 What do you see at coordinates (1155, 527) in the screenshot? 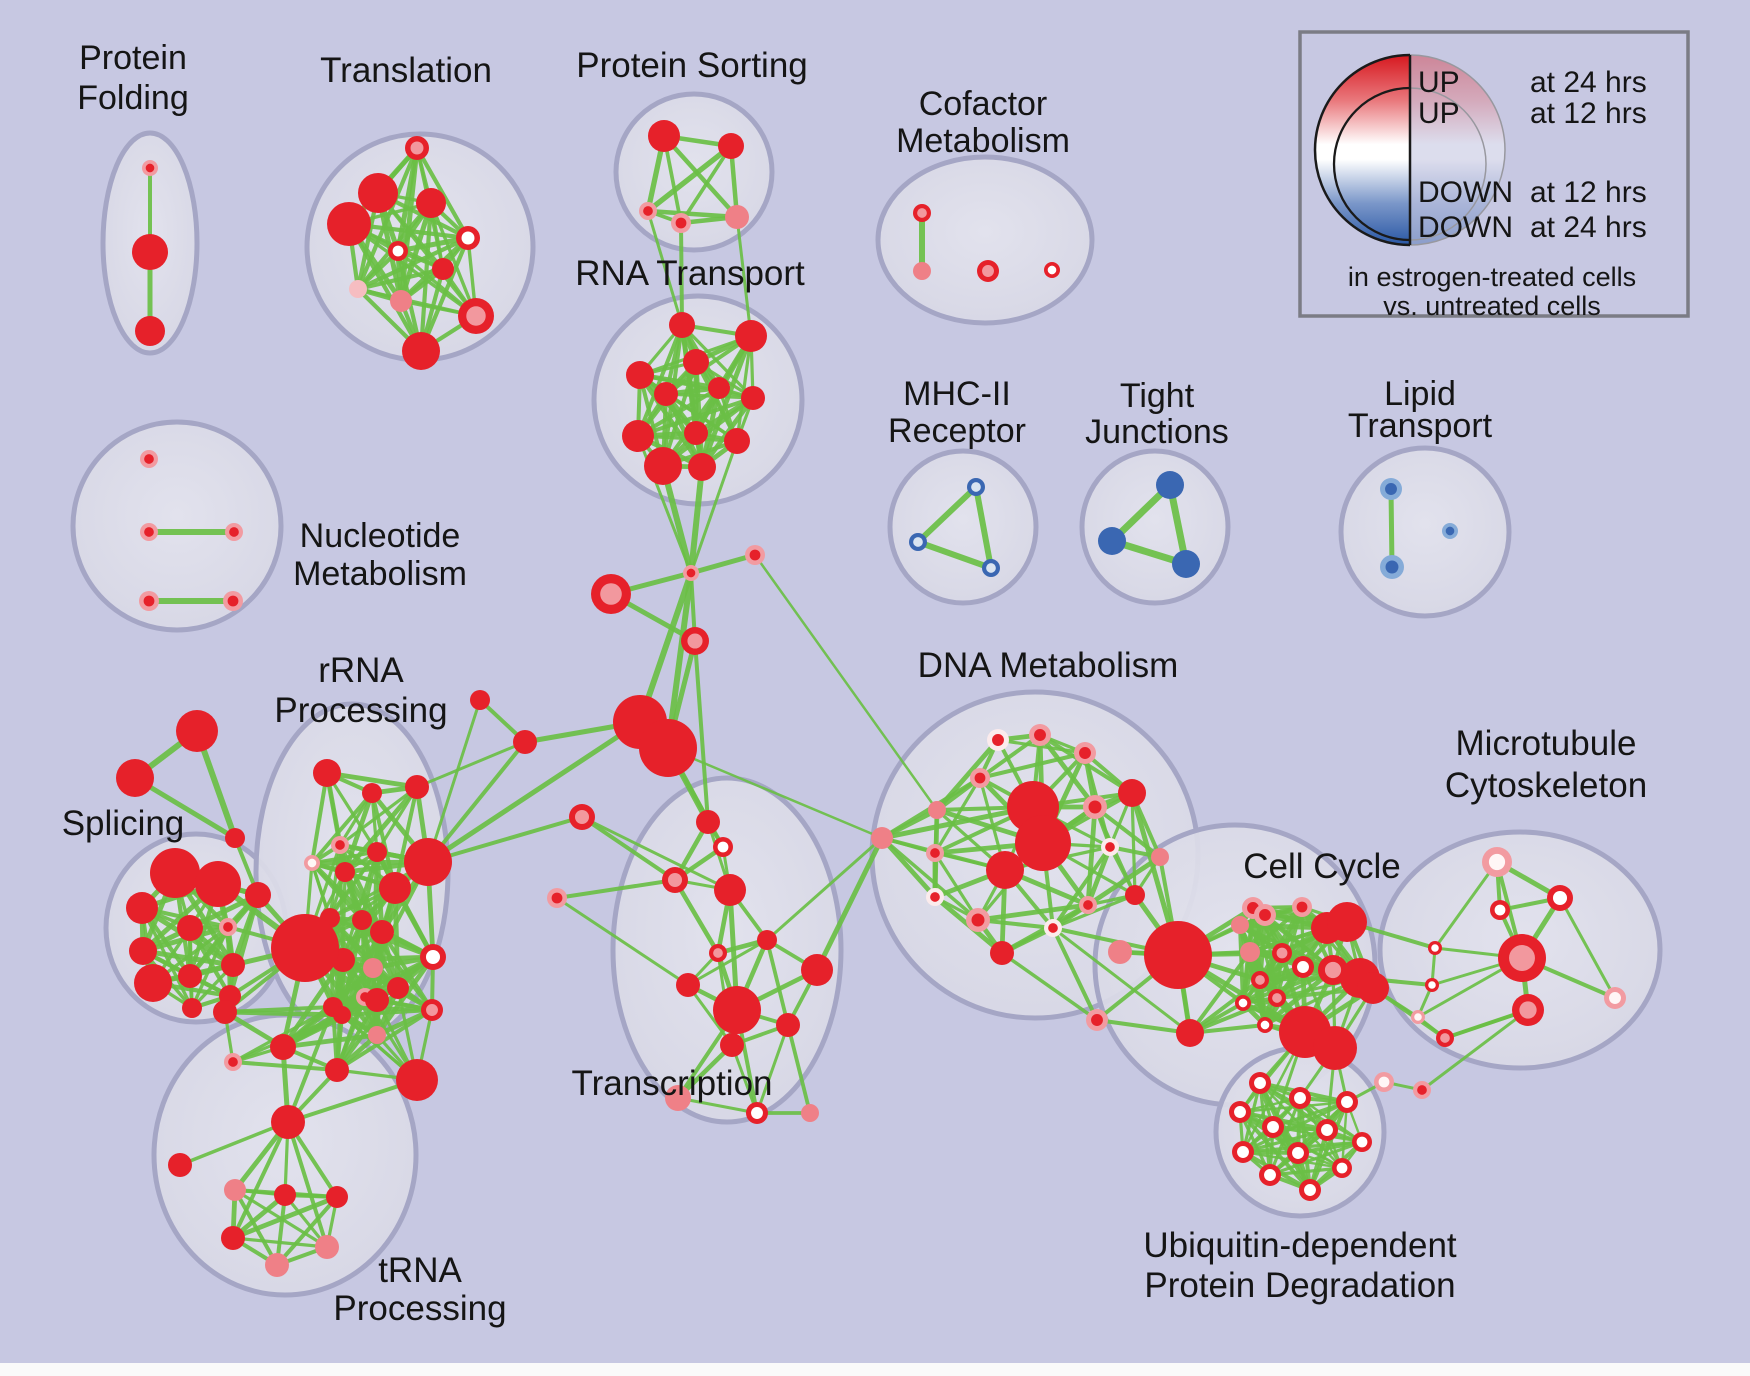
I see `cluster-bubble-tight-junctions` at bounding box center [1155, 527].